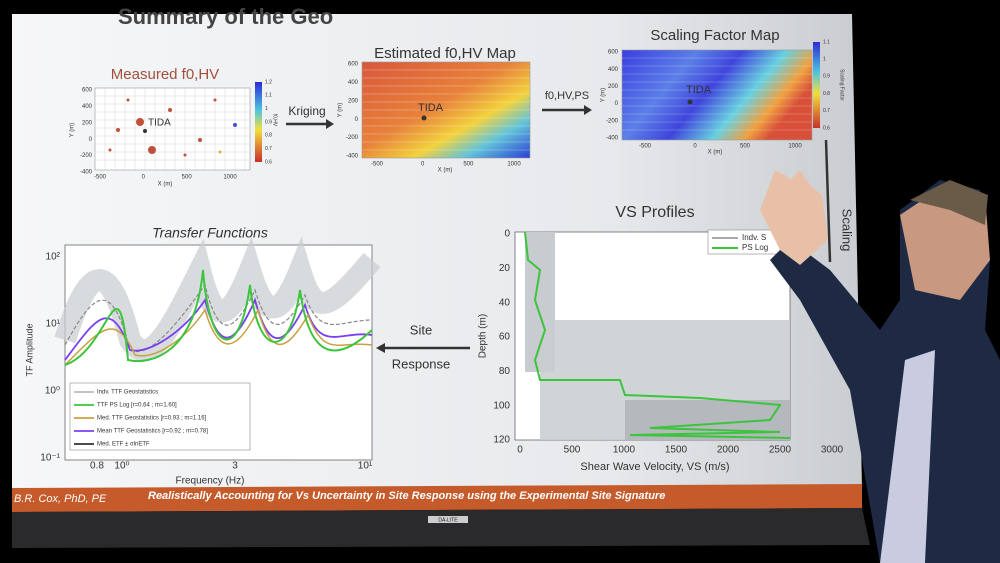 This screenshot has height=563, width=1000. I want to click on legend-entry: Indv. S, so click(754, 237).